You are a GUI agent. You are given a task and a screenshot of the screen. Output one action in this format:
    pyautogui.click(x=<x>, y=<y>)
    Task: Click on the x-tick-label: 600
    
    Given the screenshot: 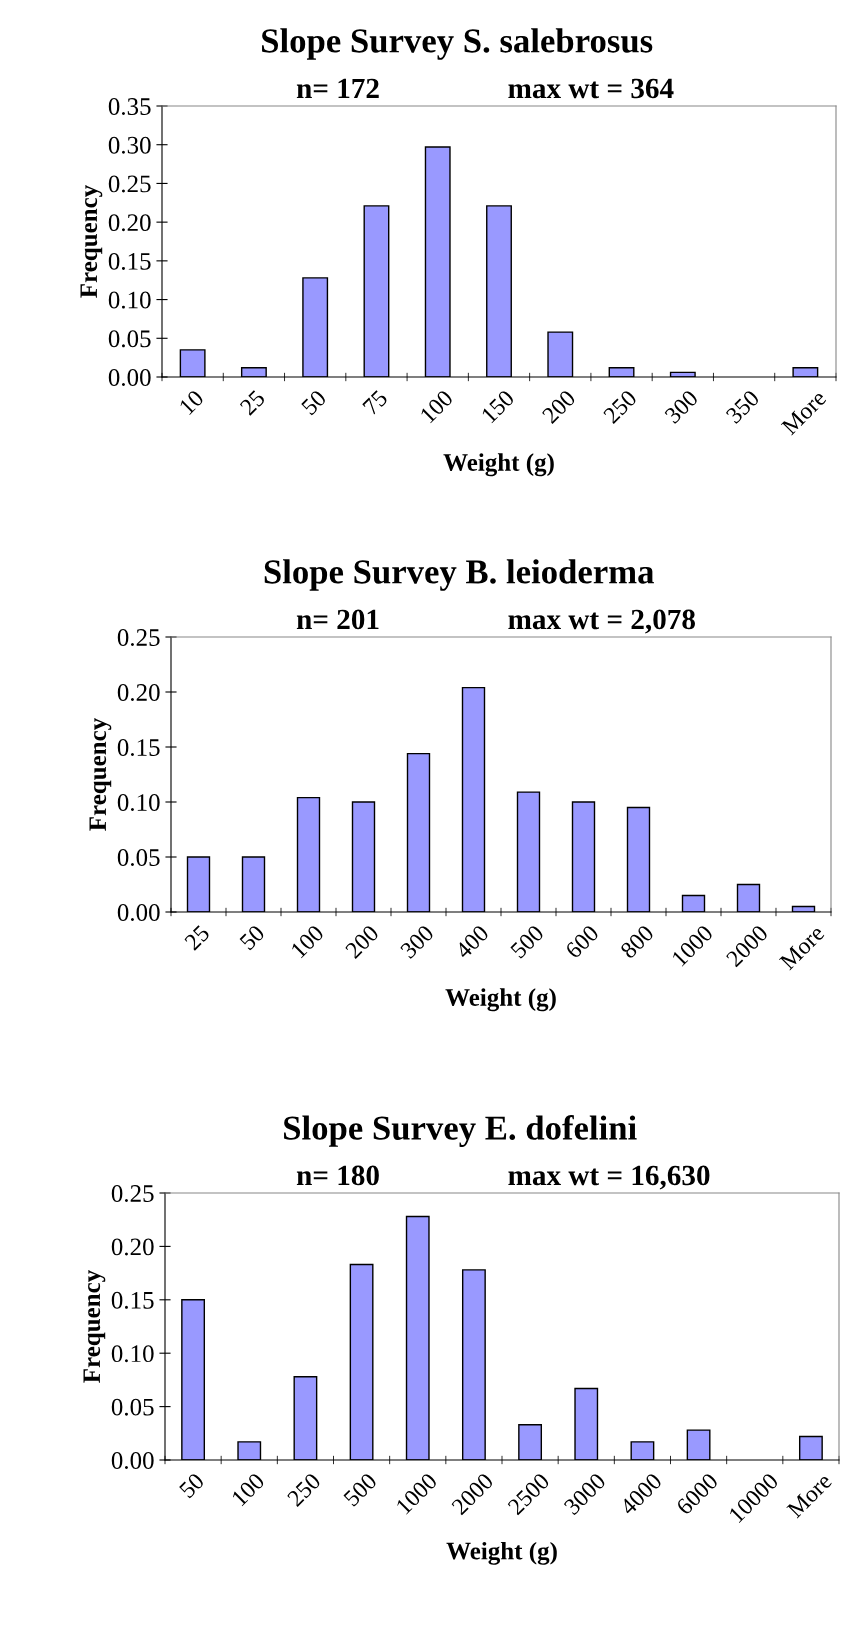 What is the action you would take?
    pyautogui.click(x=582, y=942)
    